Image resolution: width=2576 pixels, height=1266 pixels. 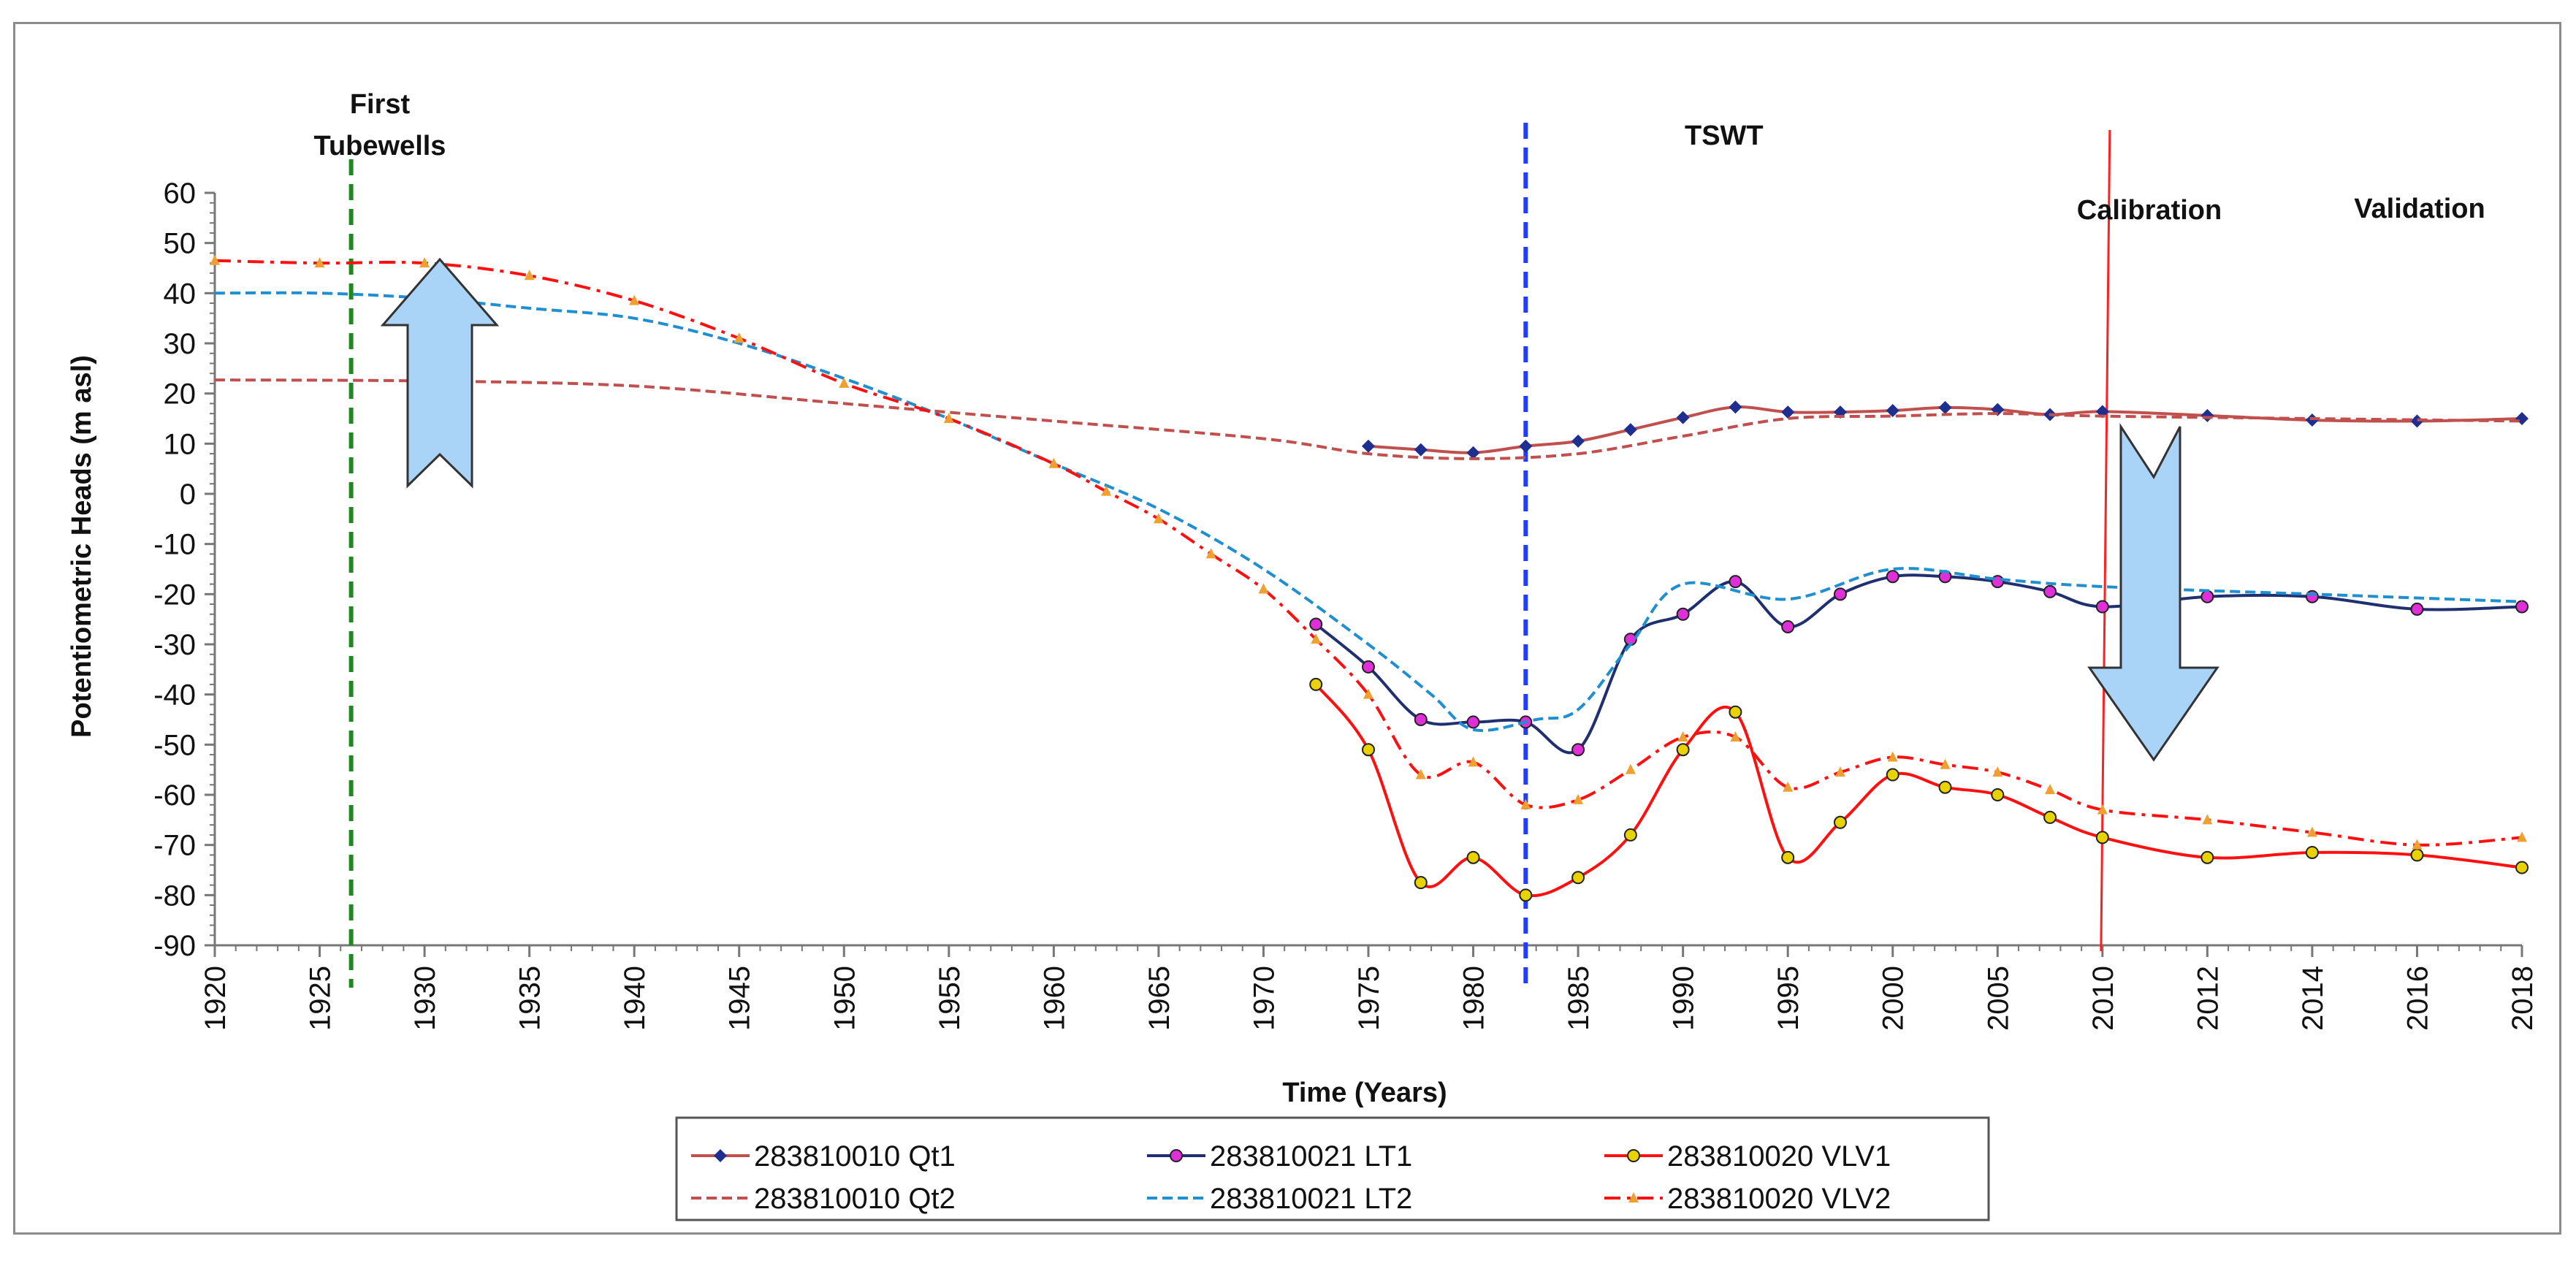 I want to click on x-tick-label: 2016, so click(x=2418, y=998).